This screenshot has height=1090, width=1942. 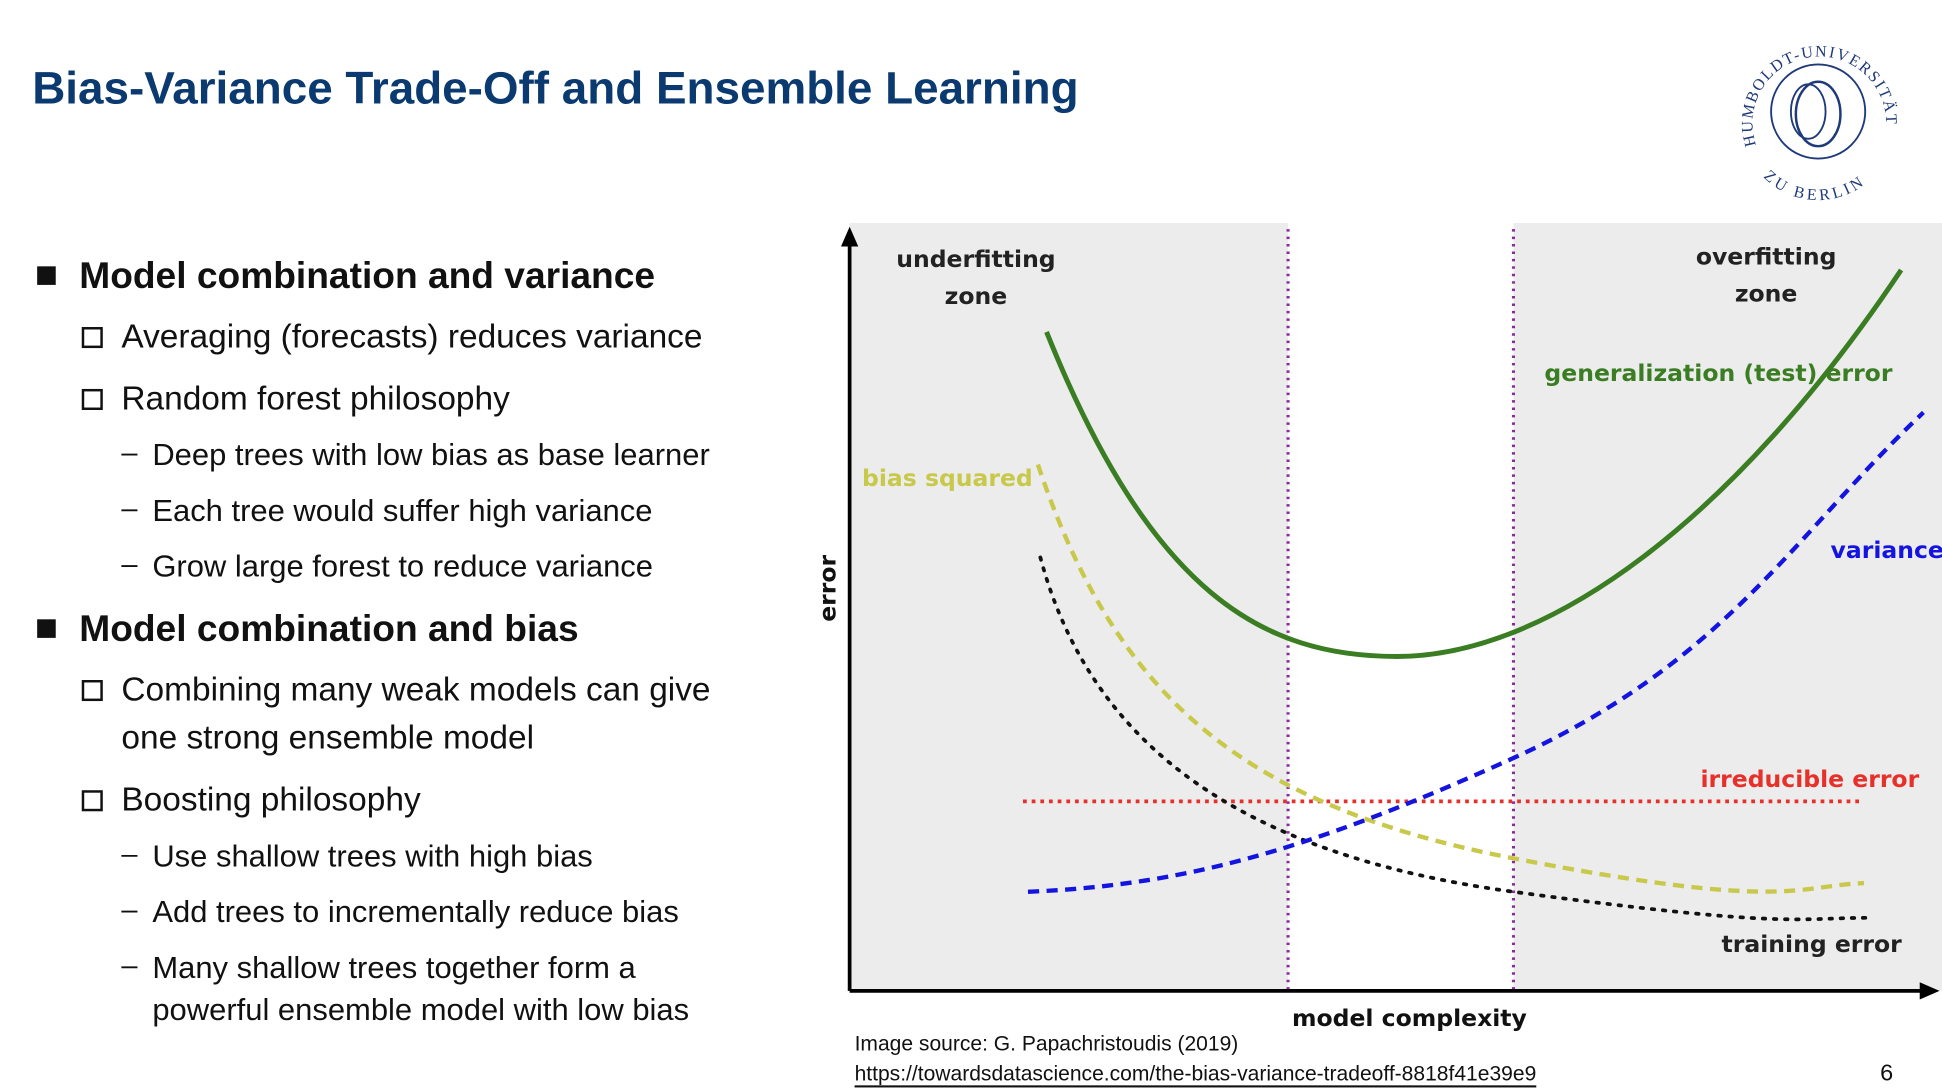 What do you see at coordinates (1766, 256) in the screenshot?
I see `zone-label: overfitting` at bounding box center [1766, 256].